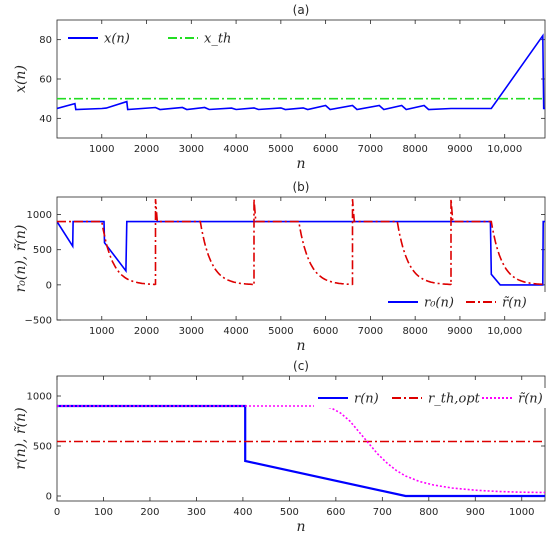  Describe the element at coordinates (57, 512) in the screenshot. I see `x-tick-label: 0` at that location.